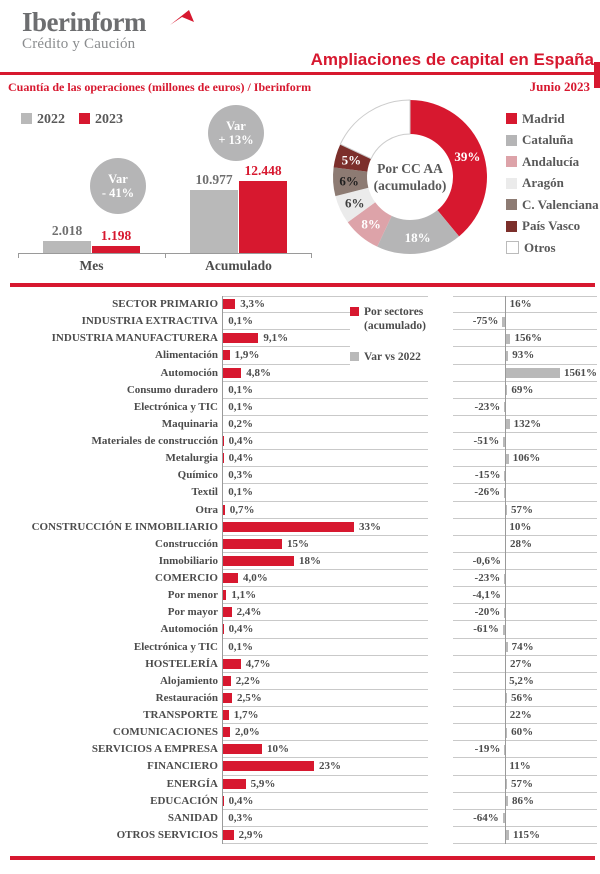  What do you see at coordinates (263, 217) in the screenshot?
I see `bar-2023-Acumulado` at bounding box center [263, 217].